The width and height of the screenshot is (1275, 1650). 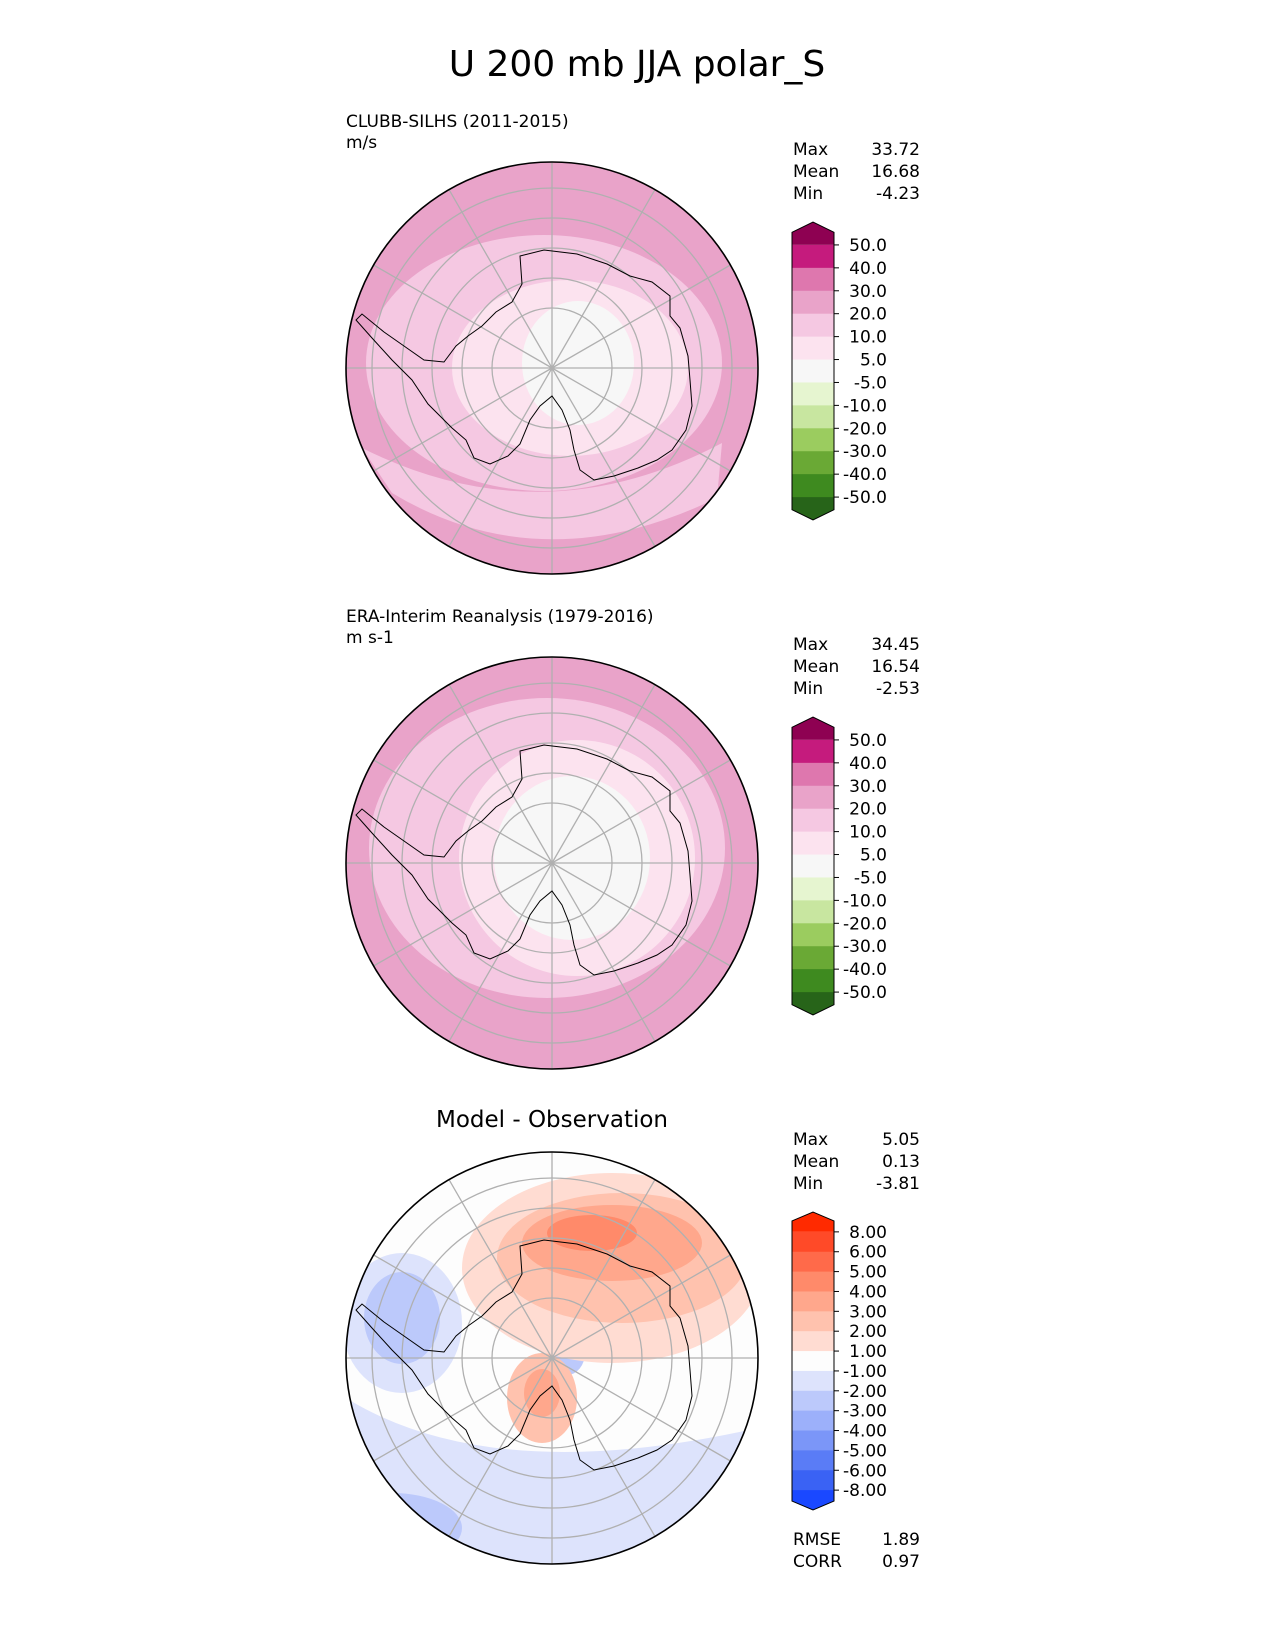 What do you see at coordinates (868, 292) in the screenshot?
I see `colorbar-tick-label: 30.0` at bounding box center [868, 292].